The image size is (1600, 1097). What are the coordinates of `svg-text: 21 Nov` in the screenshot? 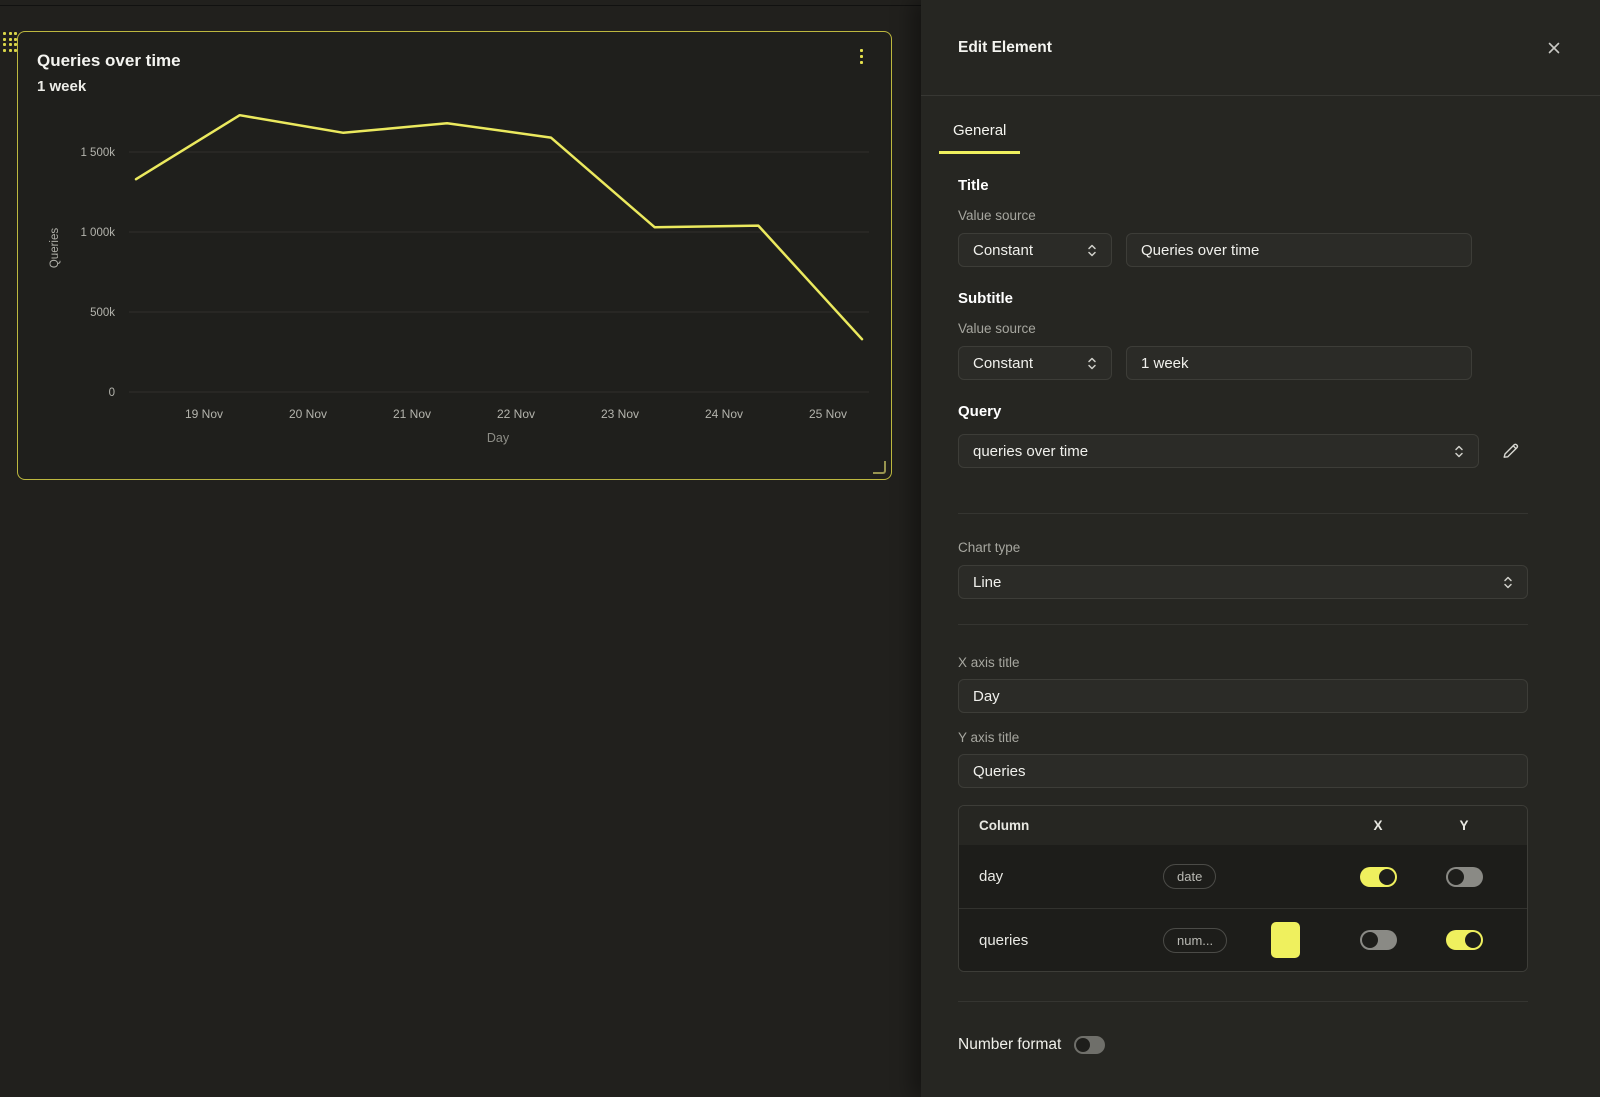 It's located at (412, 414).